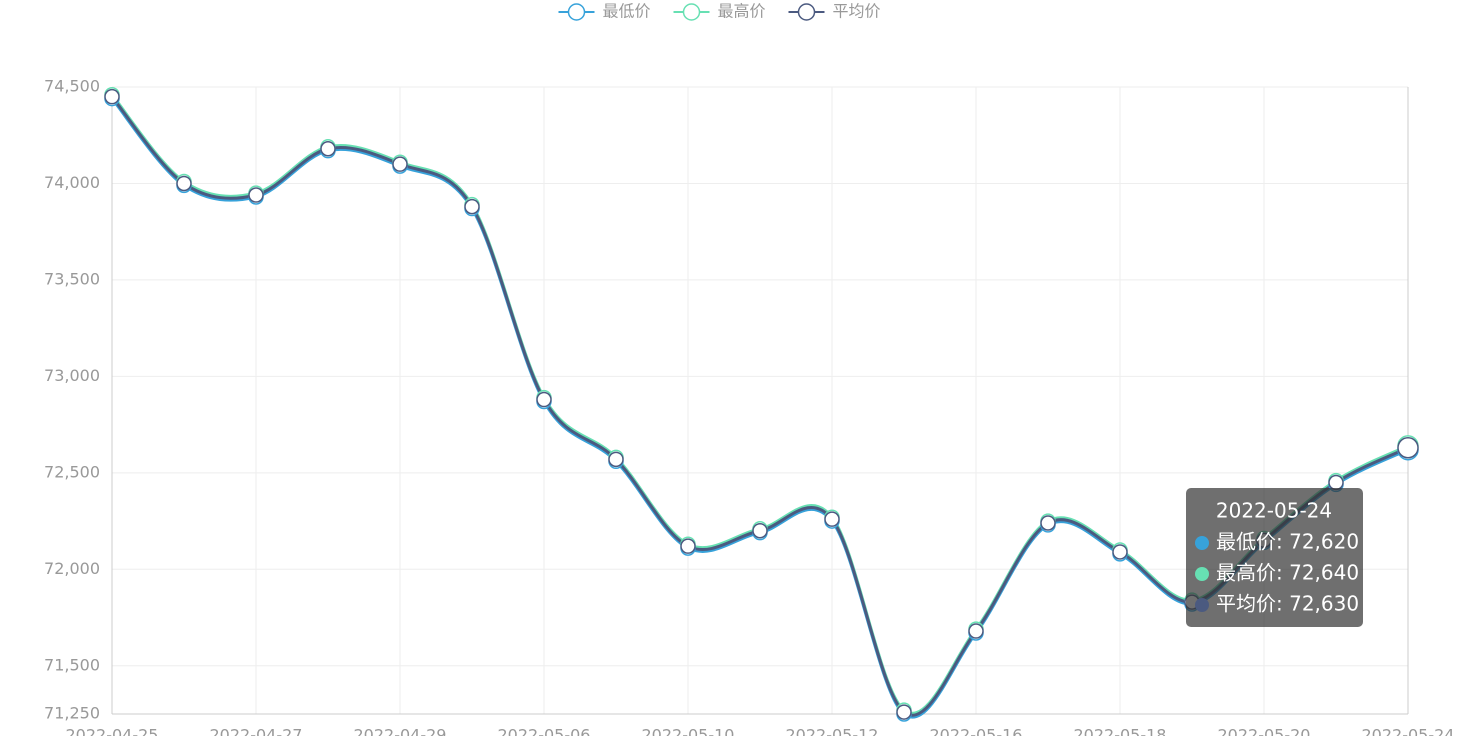 This screenshot has height=736, width=1462. What do you see at coordinates (1287, 604) in the screenshot?
I see `tooltip-row: 平均价: 72,630` at bounding box center [1287, 604].